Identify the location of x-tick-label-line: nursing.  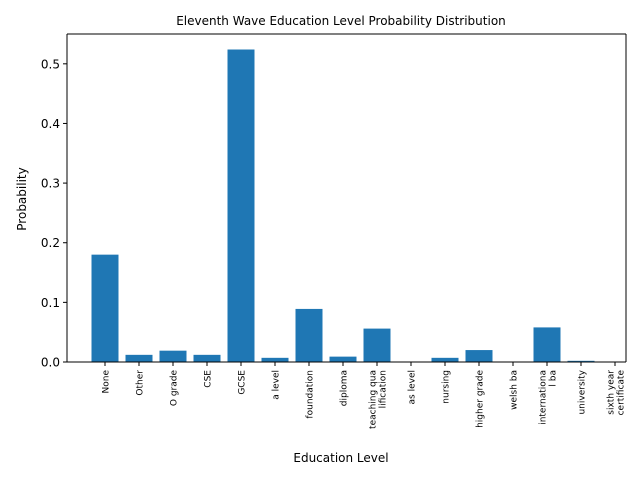
(447, 387).